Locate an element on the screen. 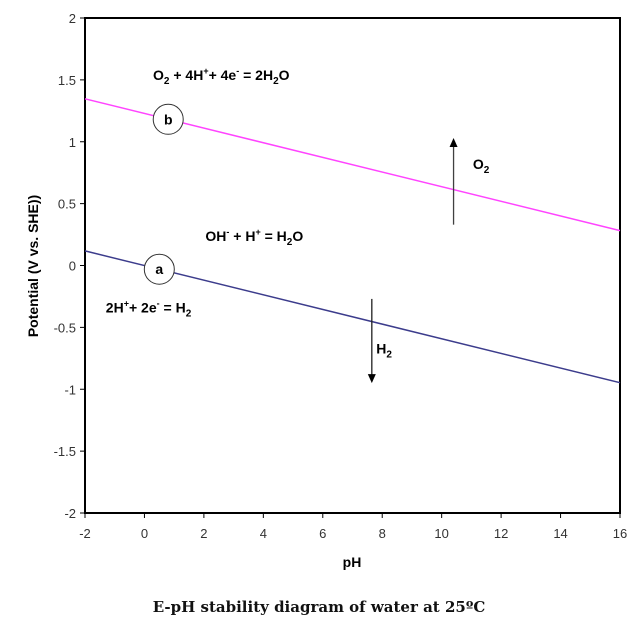 The height and width of the screenshot is (622, 638). arrow-head-O2 is located at coordinates (453, 143).